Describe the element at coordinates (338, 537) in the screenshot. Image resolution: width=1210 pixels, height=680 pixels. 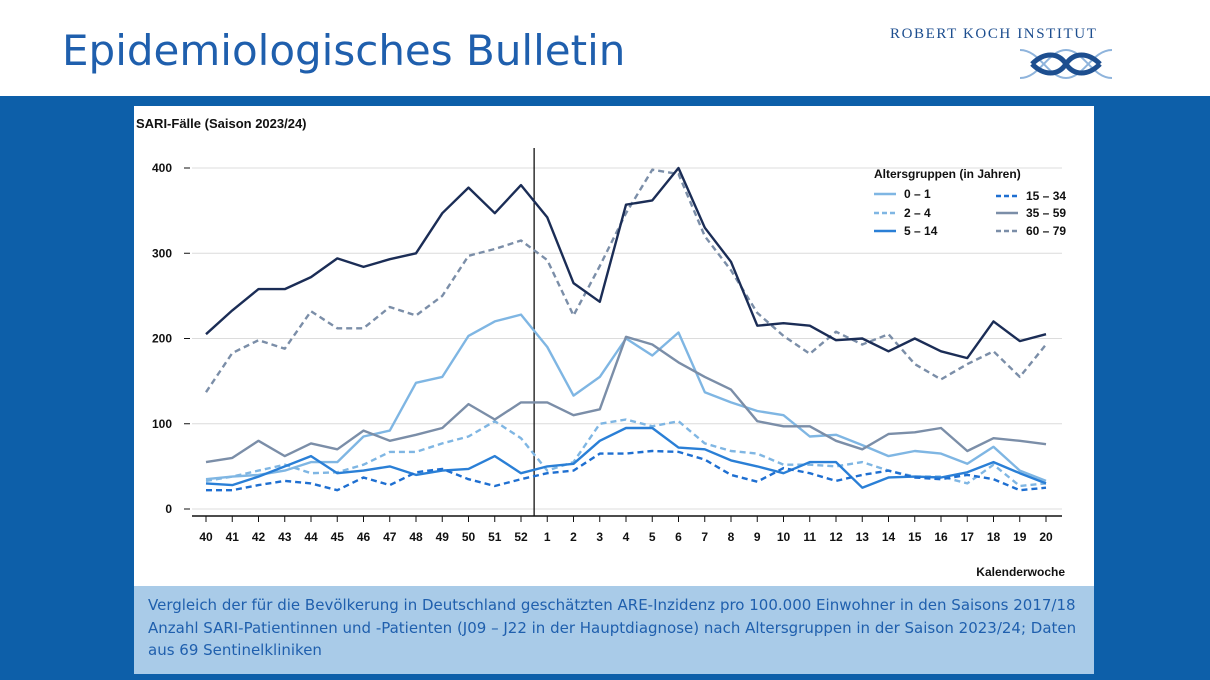
I see `x-tick-label: 45` at that location.